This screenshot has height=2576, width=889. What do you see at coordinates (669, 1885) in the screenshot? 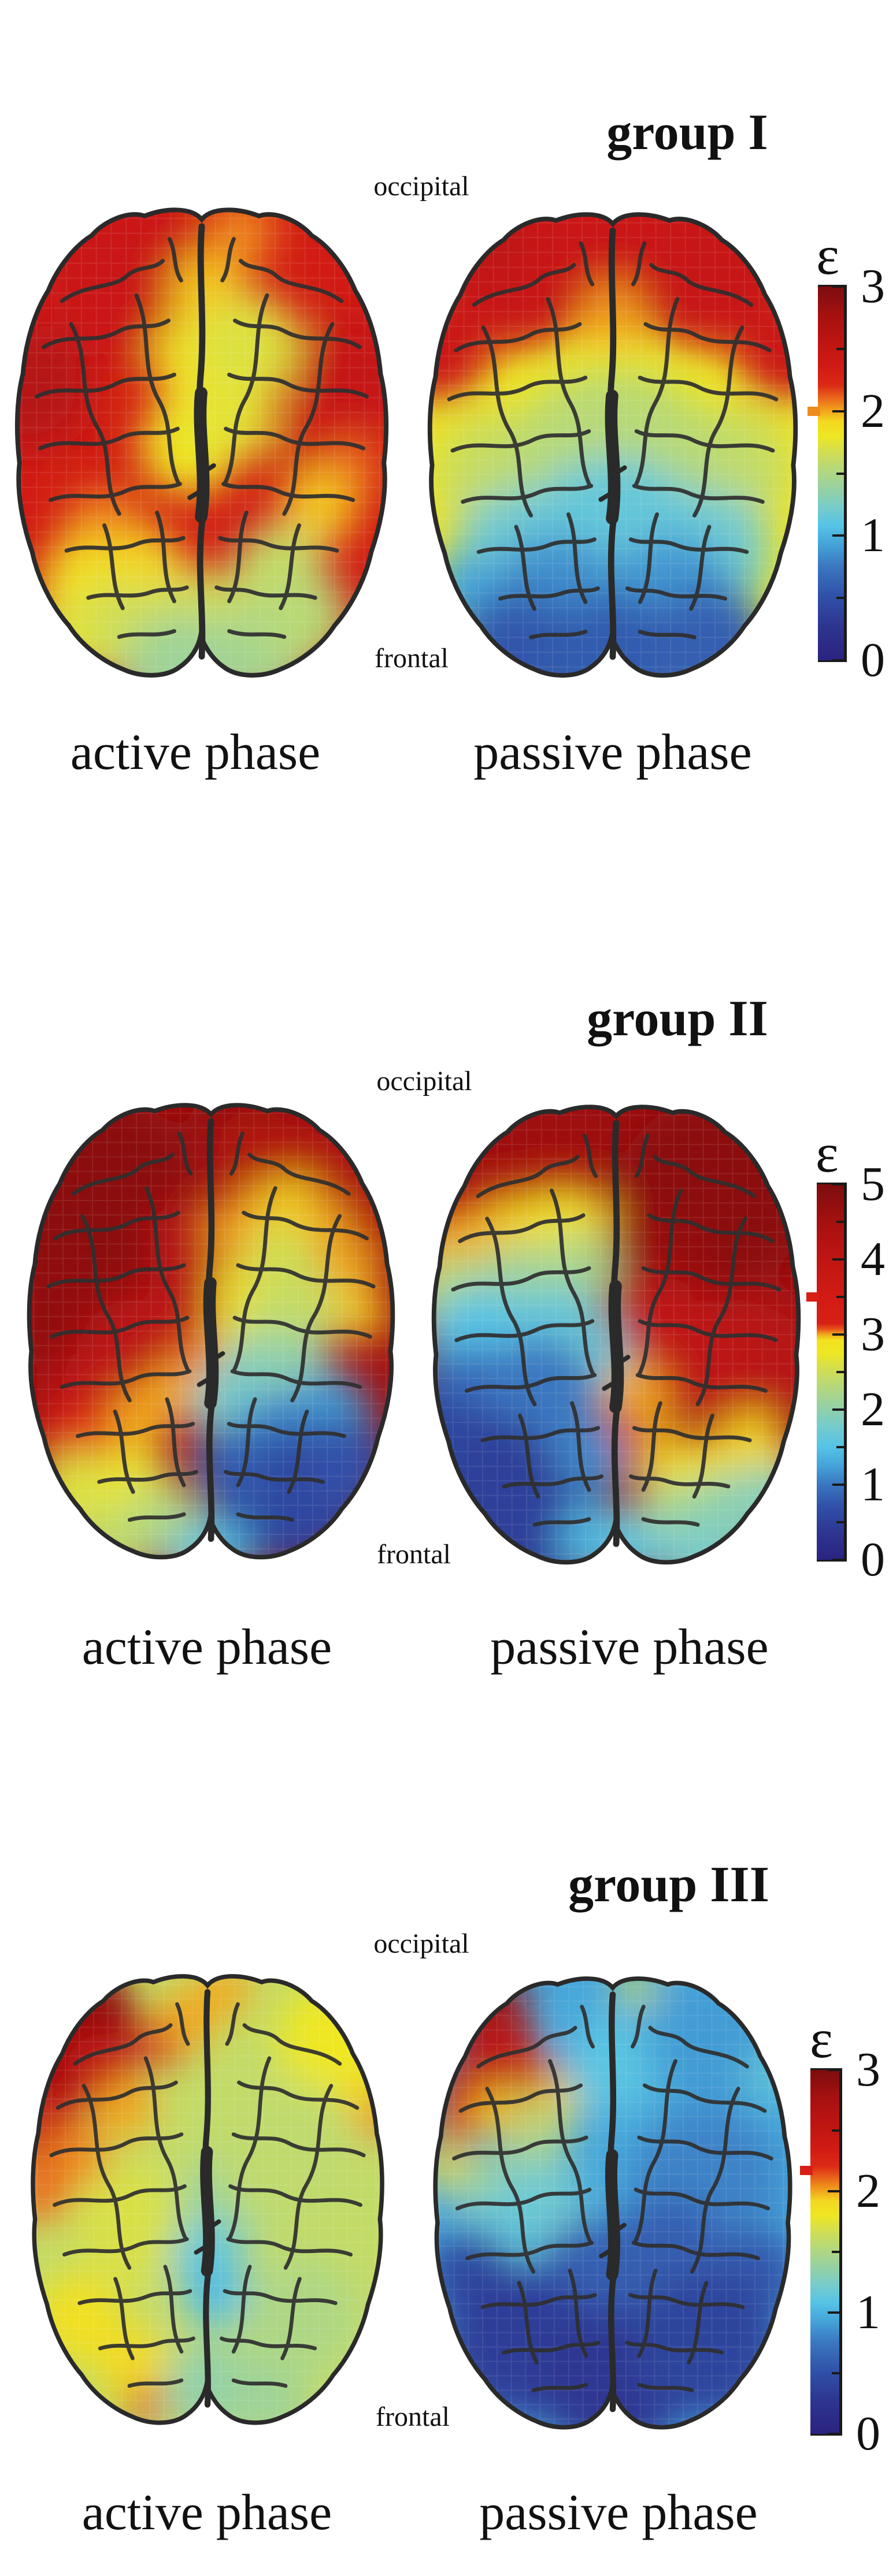
I see `panel-title: group III` at bounding box center [669, 1885].